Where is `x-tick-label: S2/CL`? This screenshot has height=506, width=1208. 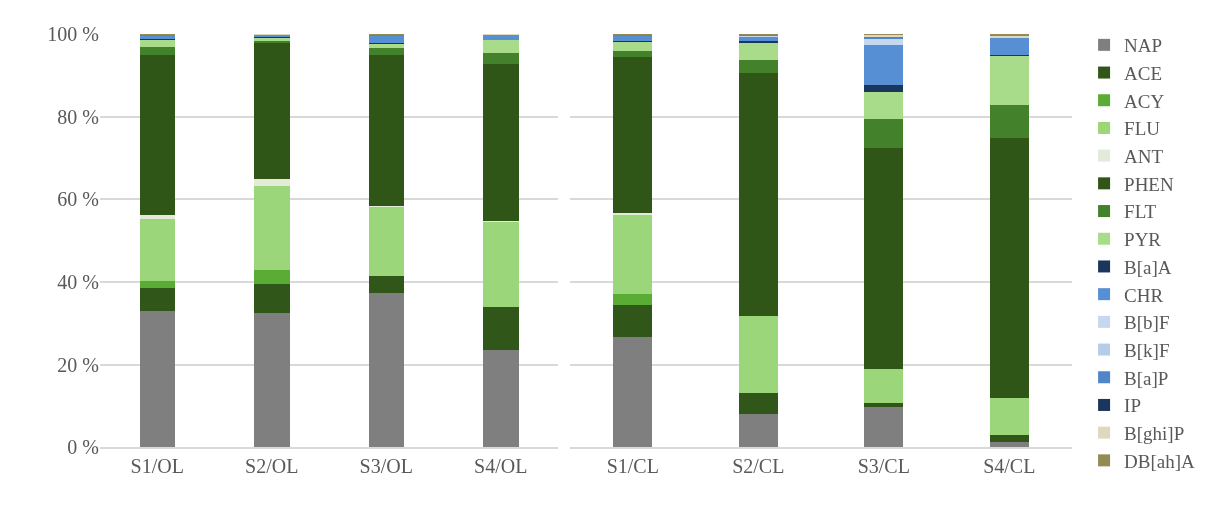 x-tick-label: S2/CL is located at coordinates (758, 466).